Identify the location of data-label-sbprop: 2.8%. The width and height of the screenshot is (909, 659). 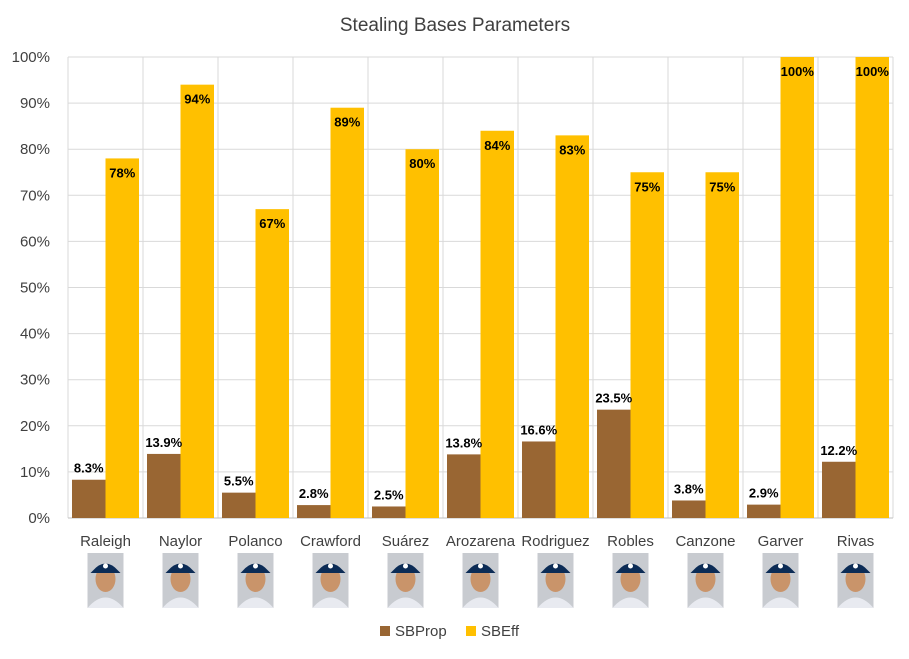
(314, 493).